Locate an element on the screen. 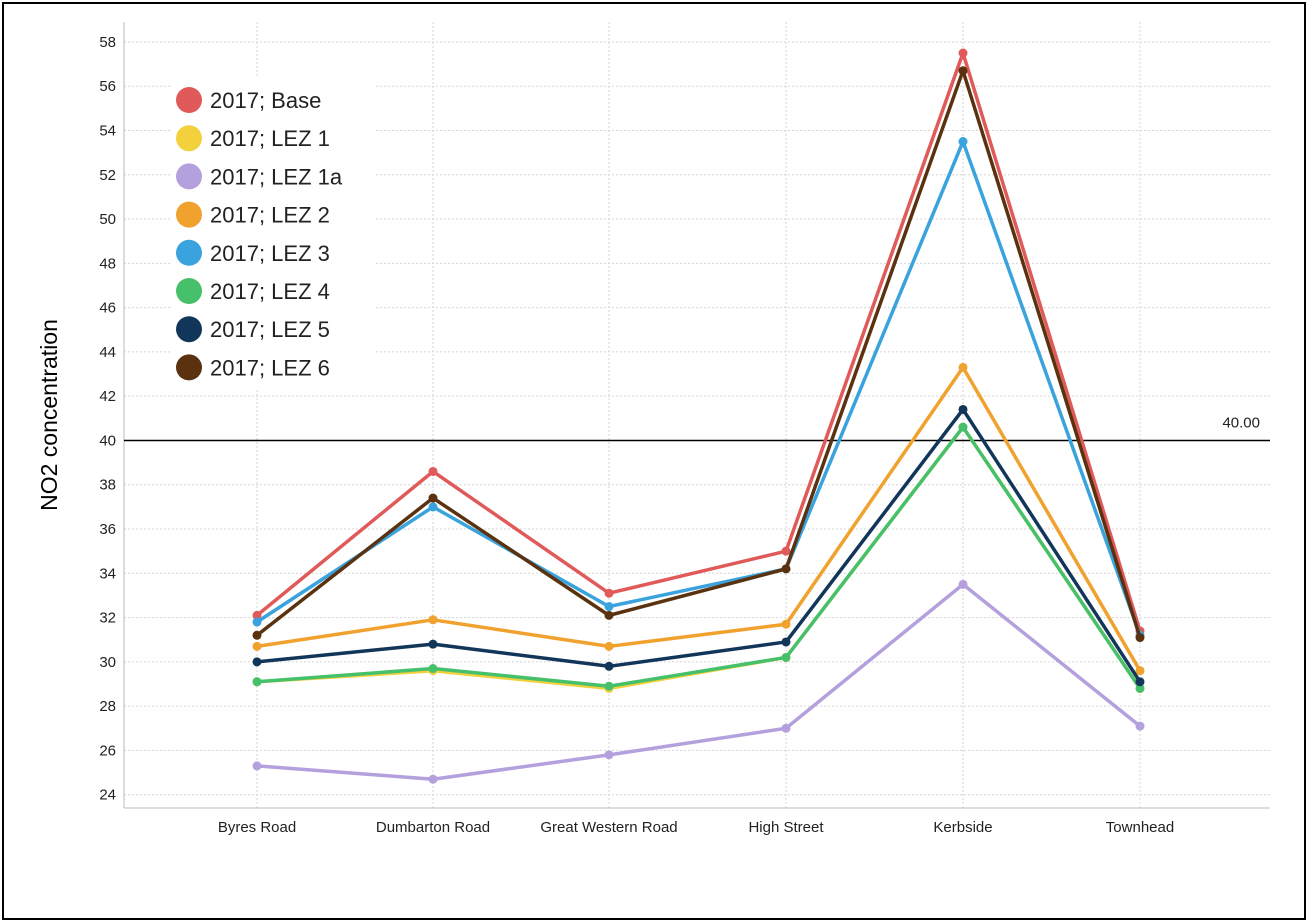  reference-line-label: 40.00 is located at coordinates (1241, 422).